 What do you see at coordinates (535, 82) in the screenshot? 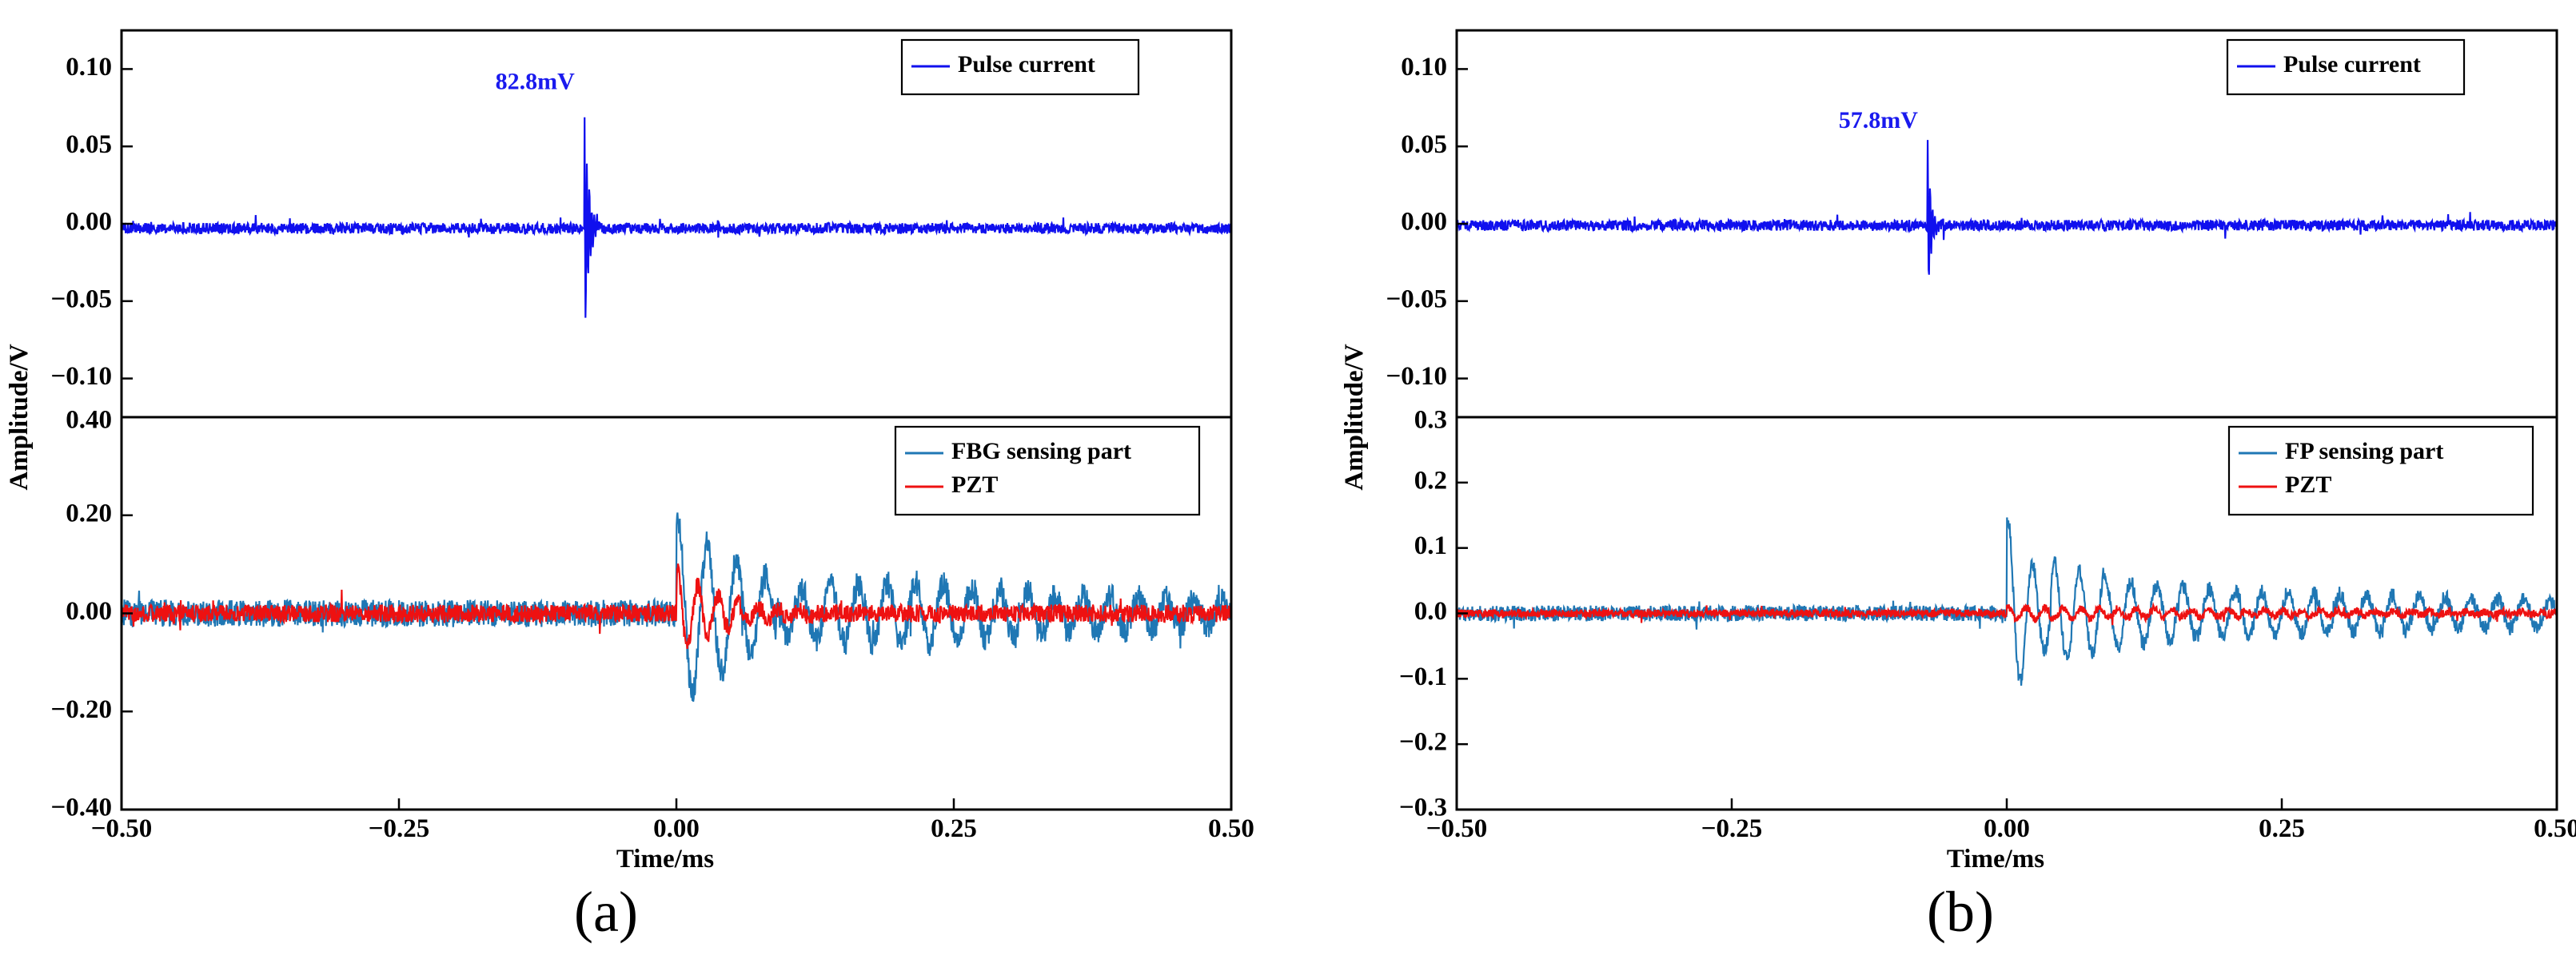
I see `peak-annotation: 82.8mV` at bounding box center [535, 82].